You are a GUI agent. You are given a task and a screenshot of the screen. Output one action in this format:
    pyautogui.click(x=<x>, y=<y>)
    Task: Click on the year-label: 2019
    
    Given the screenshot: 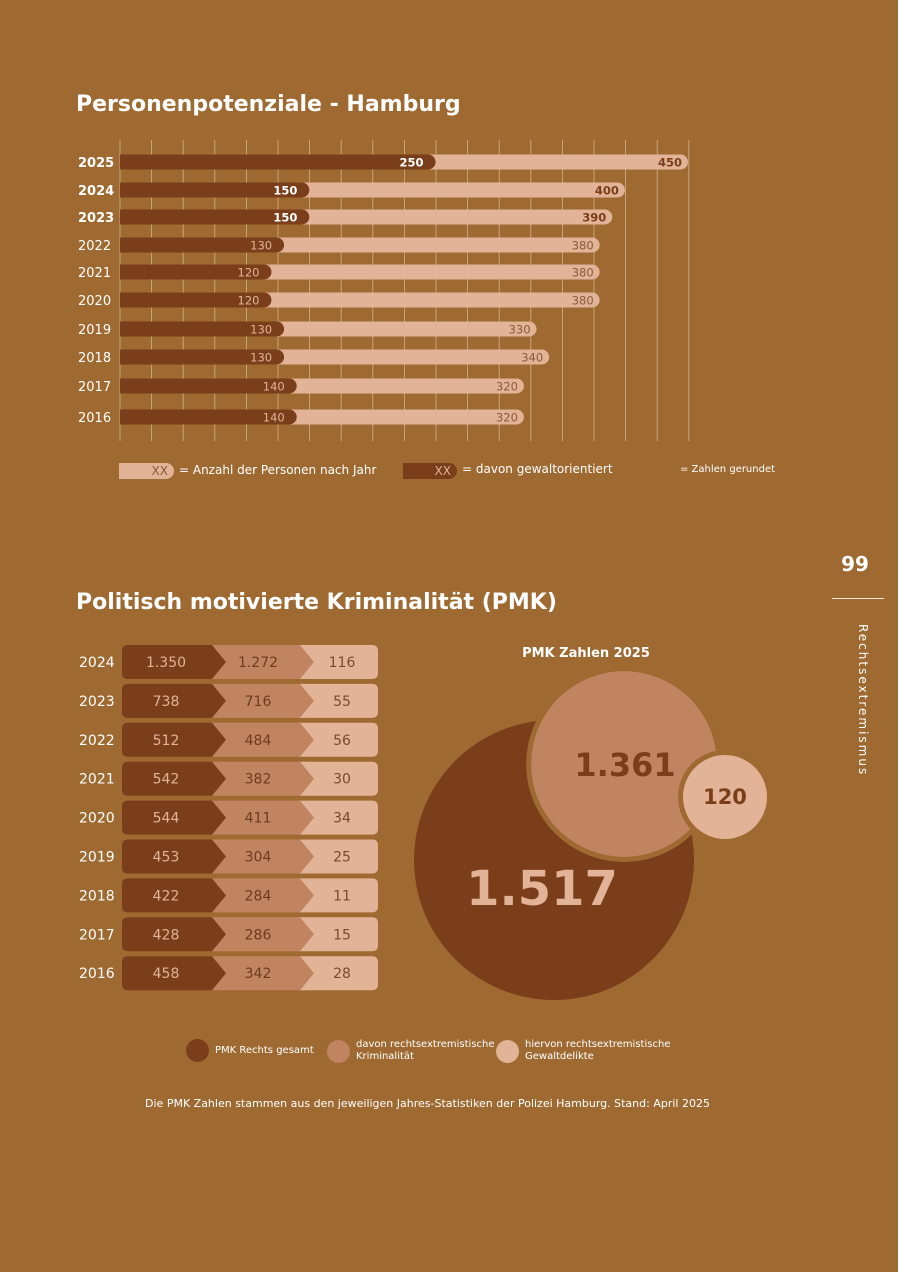 What is the action you would take?
    pyautogui.click(x=94, y=330)
    